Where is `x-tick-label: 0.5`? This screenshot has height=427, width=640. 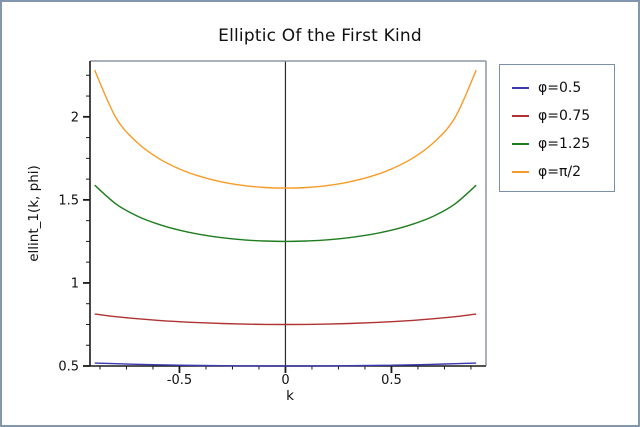 x-tick-label: 0.5 is located at coordinates (391, 380).